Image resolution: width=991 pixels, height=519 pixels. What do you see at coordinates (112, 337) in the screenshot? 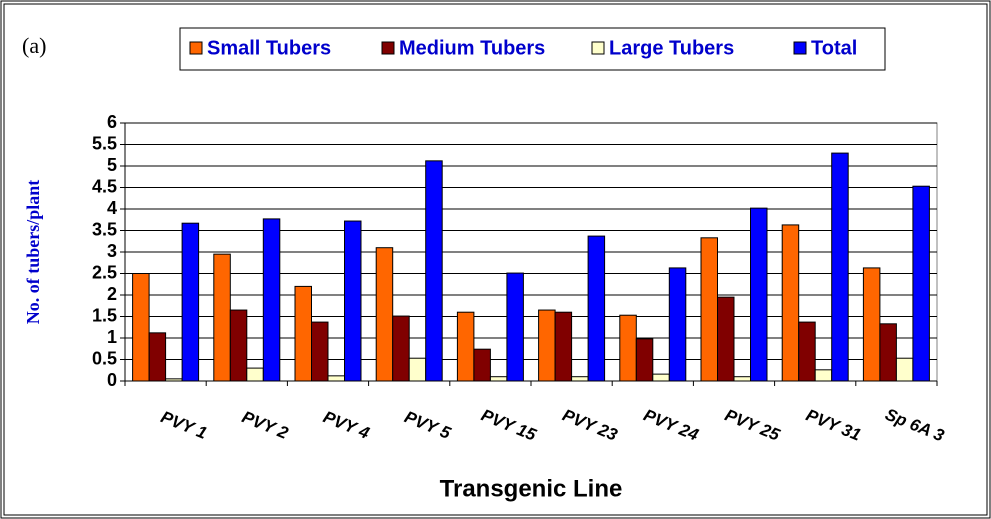
I see `y-tick-label: 1` at bounding box center [112, 337].